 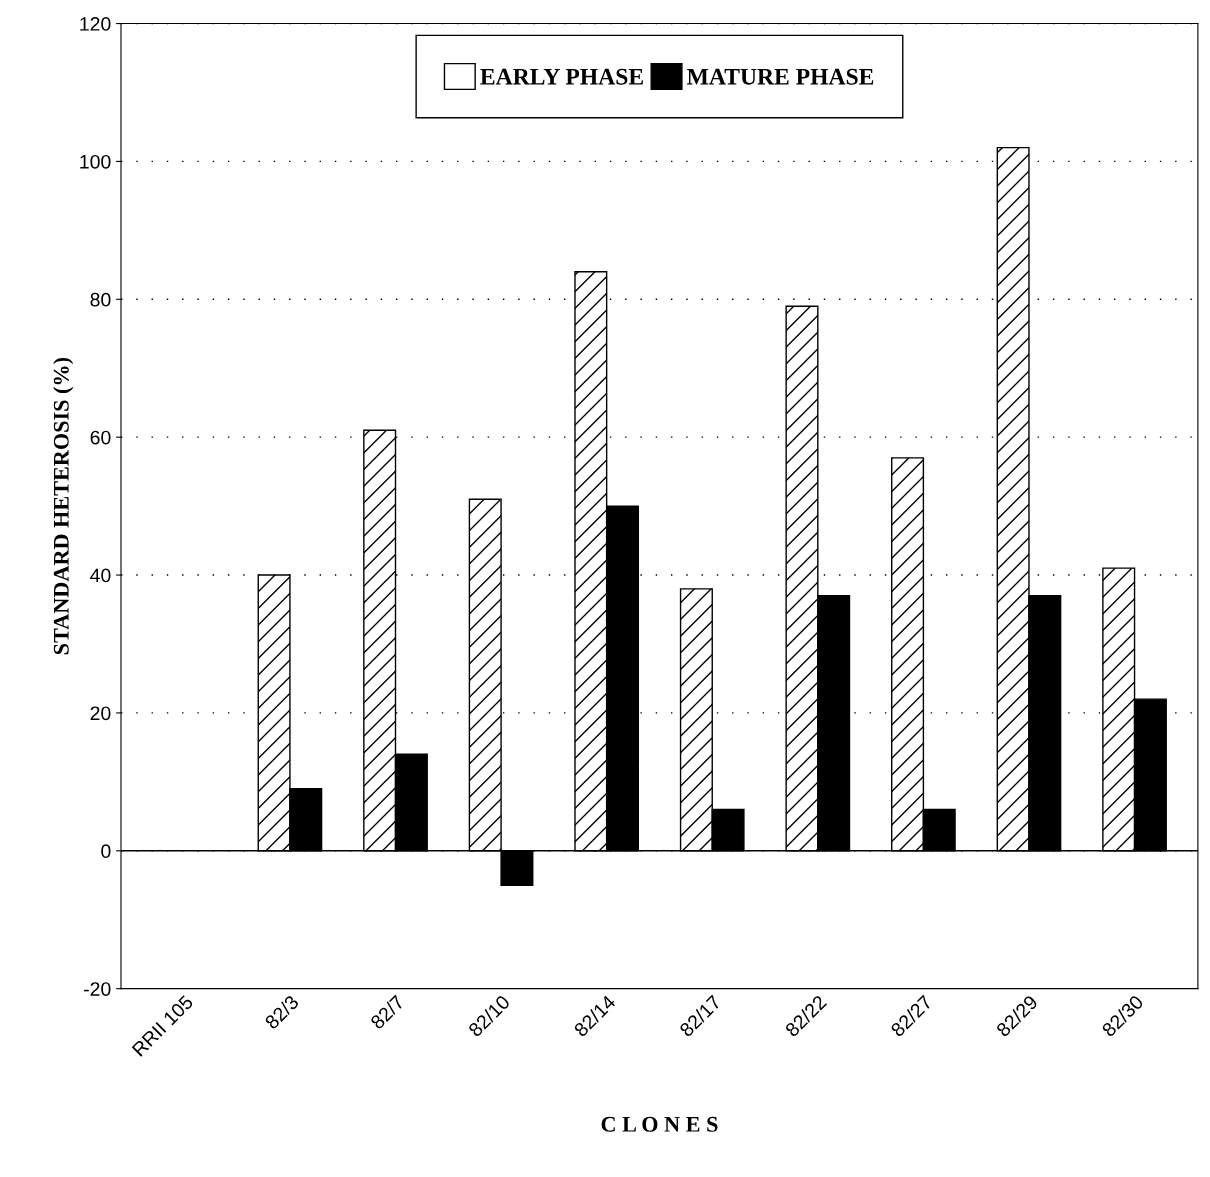 I want to click on y-axis-title: STANDARD HETEROSIS (%), so click(x=63, y=506).